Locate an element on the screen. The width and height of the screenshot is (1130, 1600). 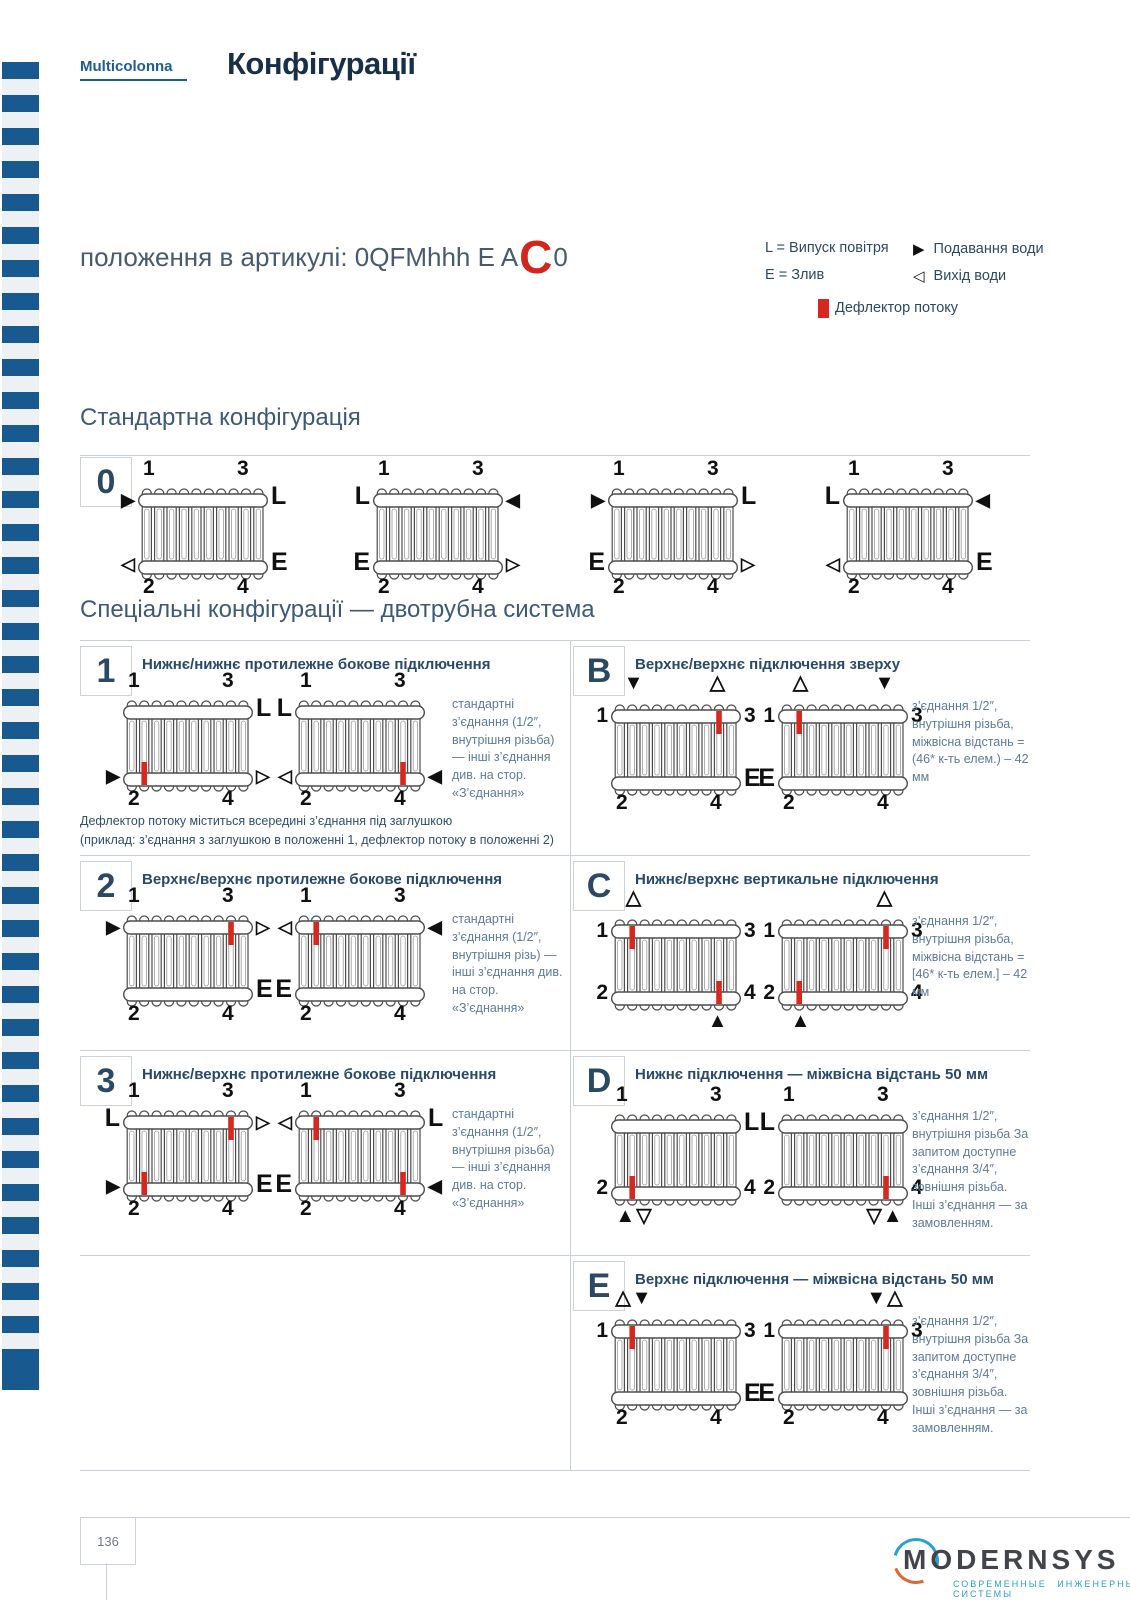
config-badge: C is located at coordinates (599, 886).